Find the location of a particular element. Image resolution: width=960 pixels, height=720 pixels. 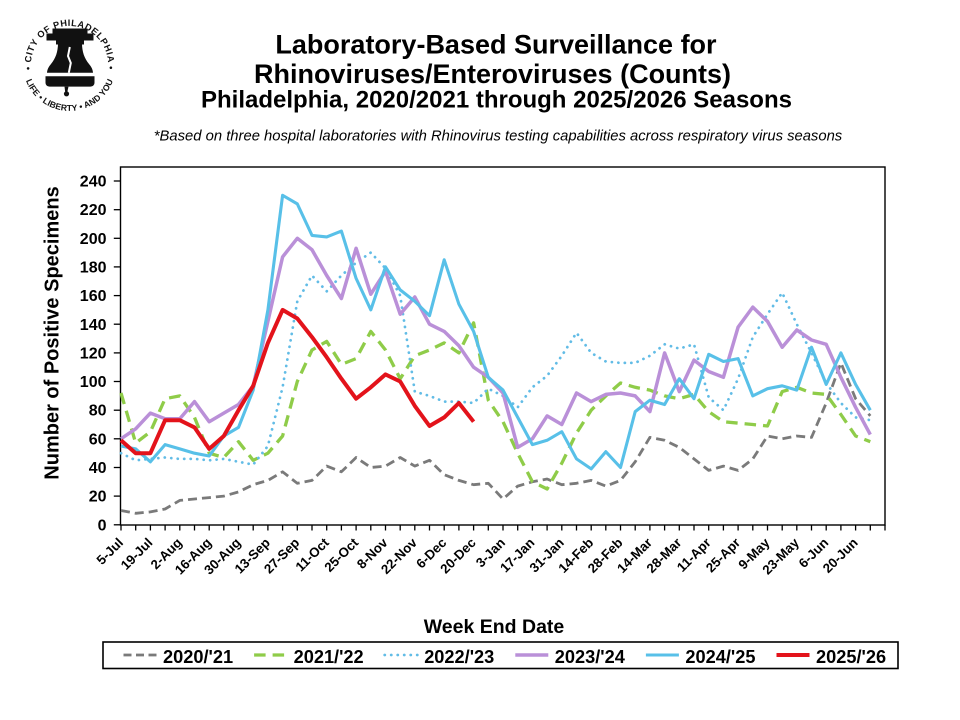

svg-text: 2021/'22 is located at coordinates (329, 657).